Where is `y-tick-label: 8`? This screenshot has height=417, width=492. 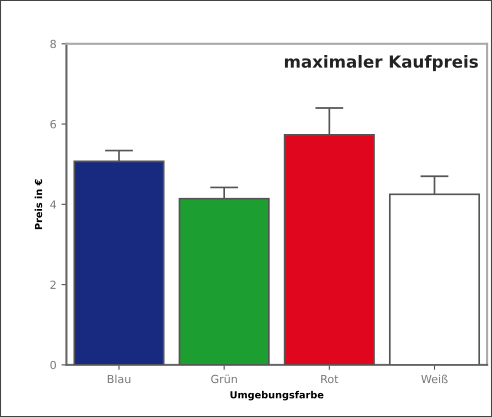
y-tick-label: 8 is located at coordinates (53, 44).